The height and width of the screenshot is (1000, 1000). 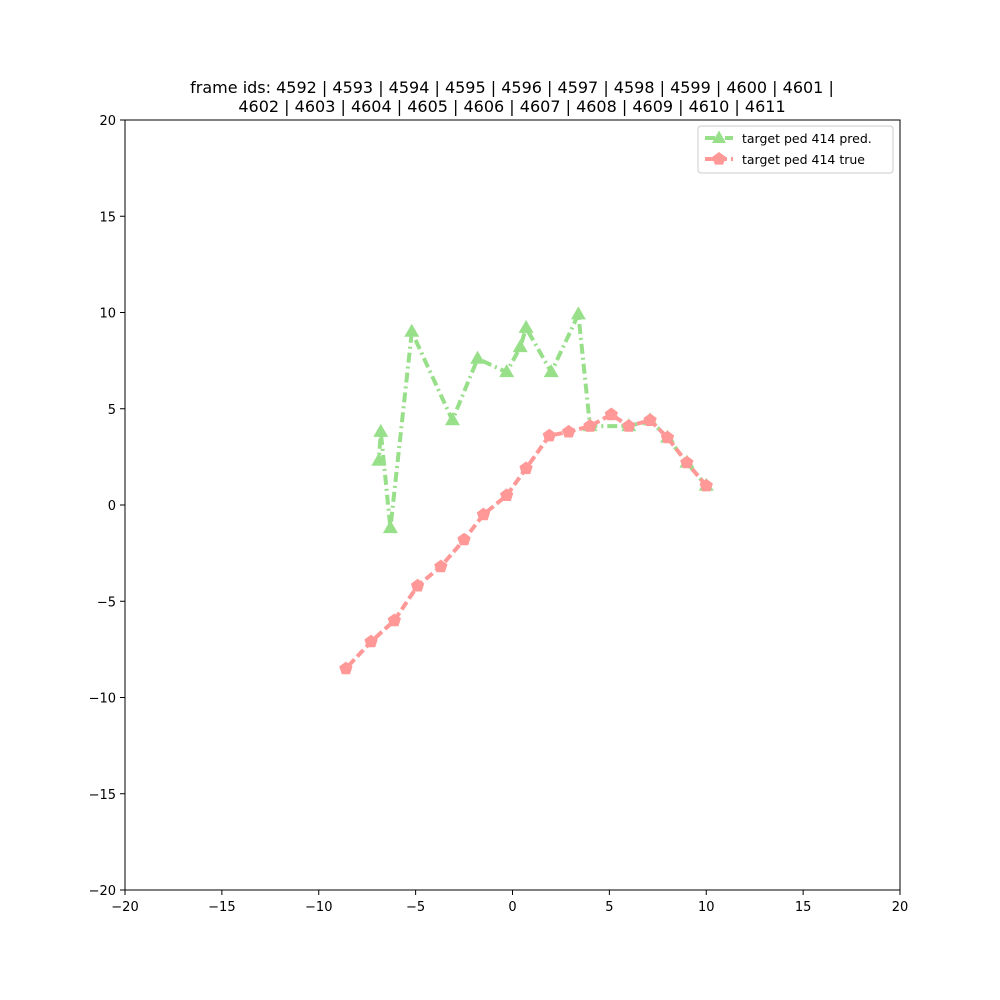 I want to click on y-tick-label: −5, so click(x=106, y=602).